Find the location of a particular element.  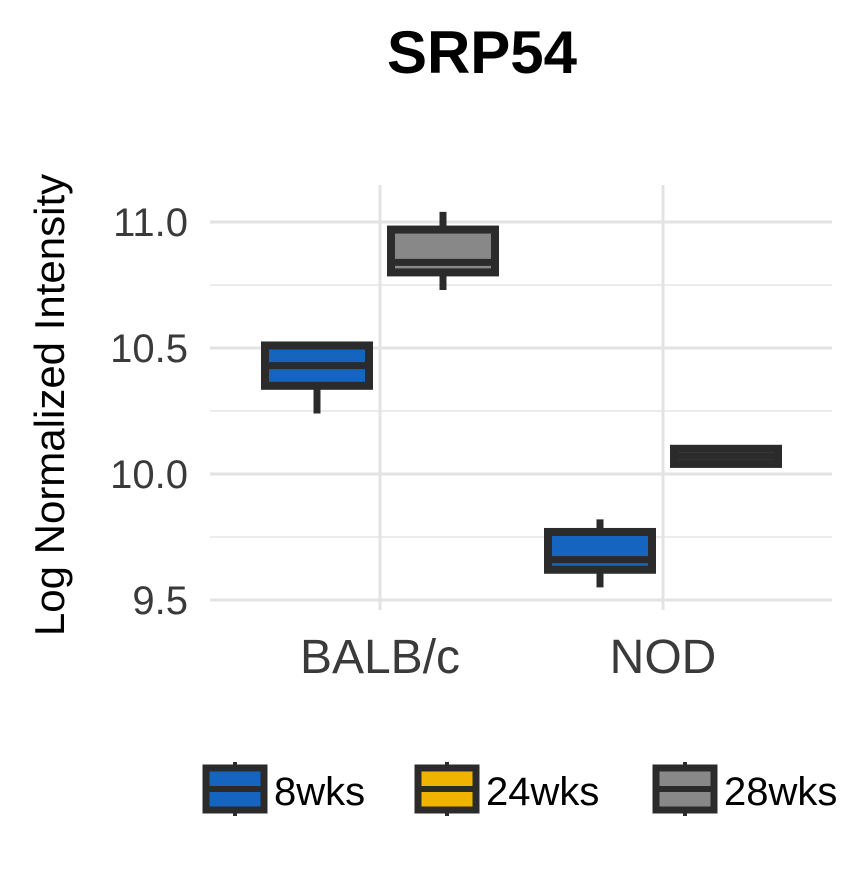

legend-key-28wks is located at coordinates (685, 789).